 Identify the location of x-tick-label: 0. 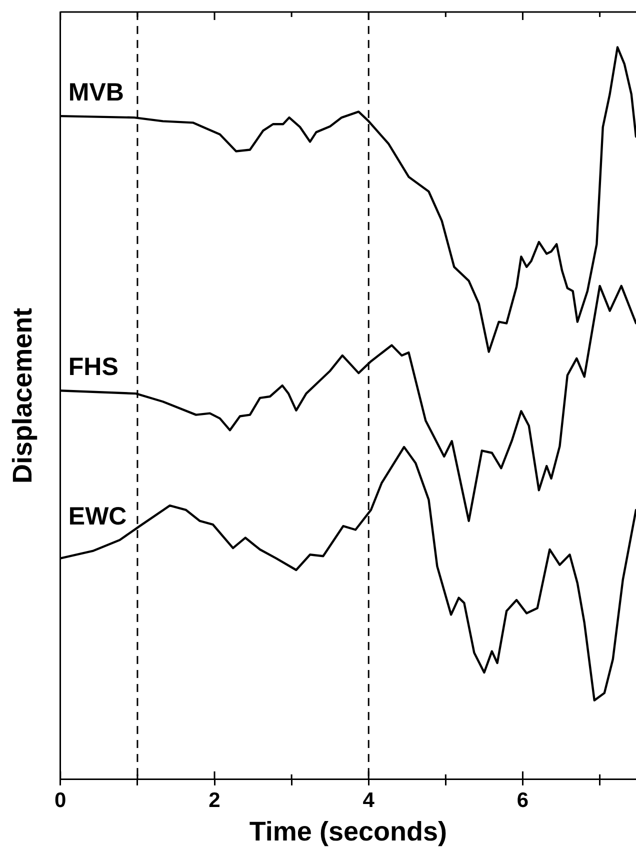
(60, 800).